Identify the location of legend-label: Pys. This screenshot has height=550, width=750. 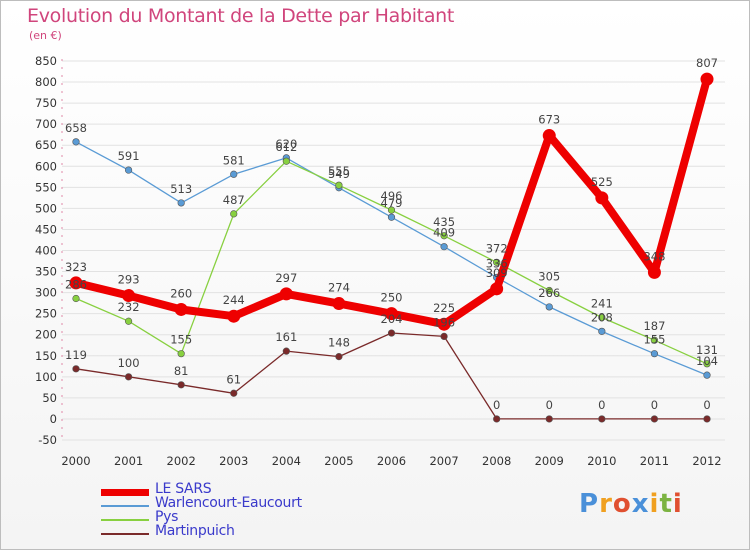
(167, 517).